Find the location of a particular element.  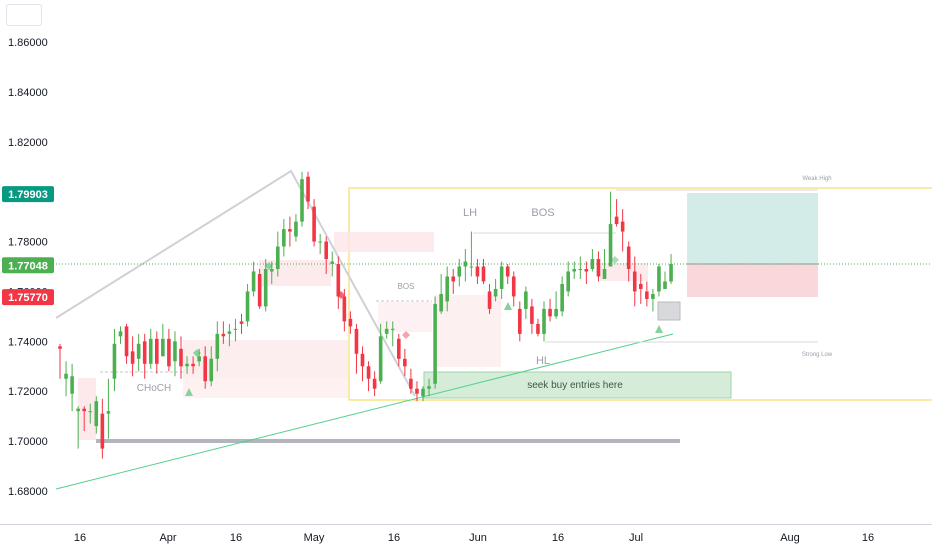

price-tag: 1.77048 is located at coordinates (28, 265).